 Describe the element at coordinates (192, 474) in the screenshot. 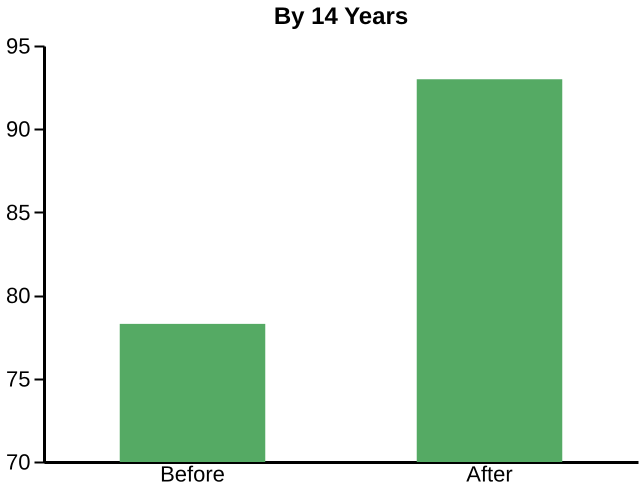

I see `x-tick-label: Before` at that location.